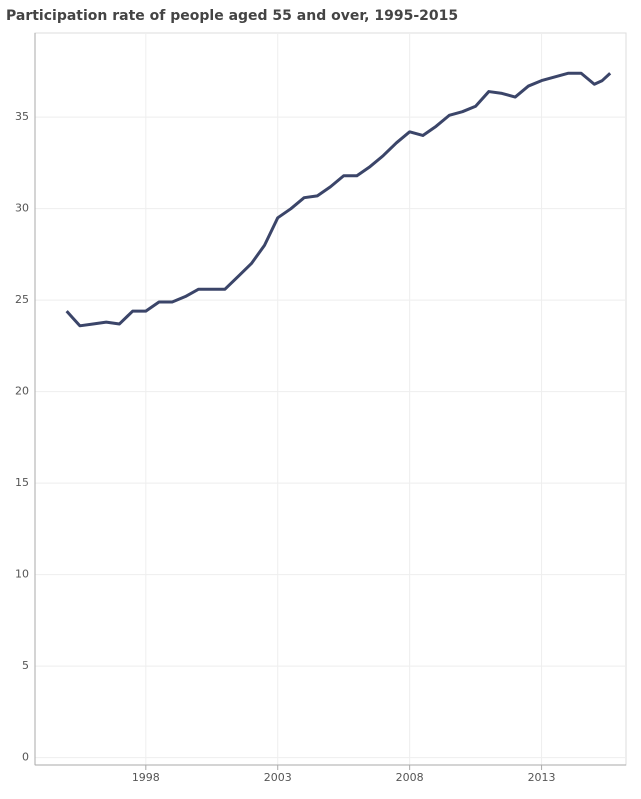 Image resolution: width=641 pixels, height=799 pixels. What do you see at coordinates (146, 777) in the screenshot?
I see `x-tick-label: 1998` at bounding box center [146, 777].